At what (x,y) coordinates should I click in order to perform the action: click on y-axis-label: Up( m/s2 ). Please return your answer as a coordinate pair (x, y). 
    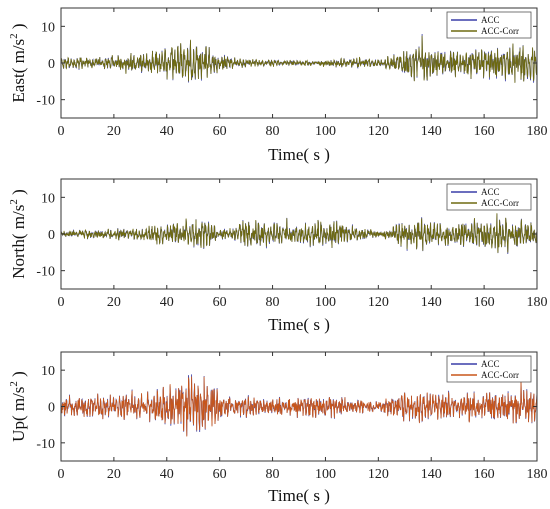
    Looking at the image, I should click on (18, 406).